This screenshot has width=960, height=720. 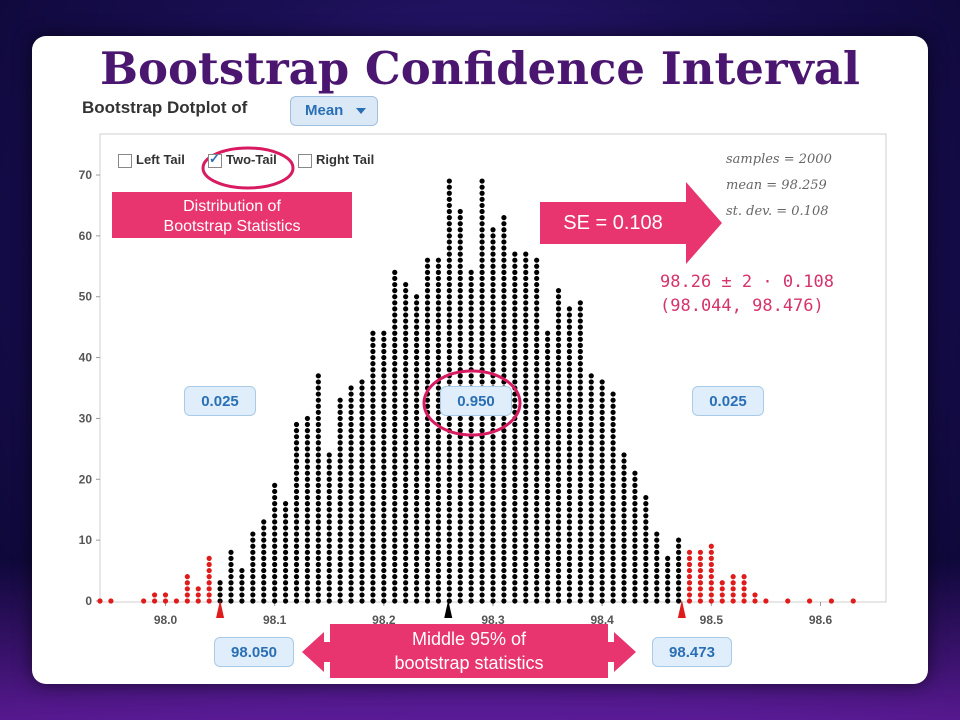 What do you see at coordinates (254, 652) in the screenshot?
I see `lower-endpoint: 98.050` at bounding box center [254, 652].